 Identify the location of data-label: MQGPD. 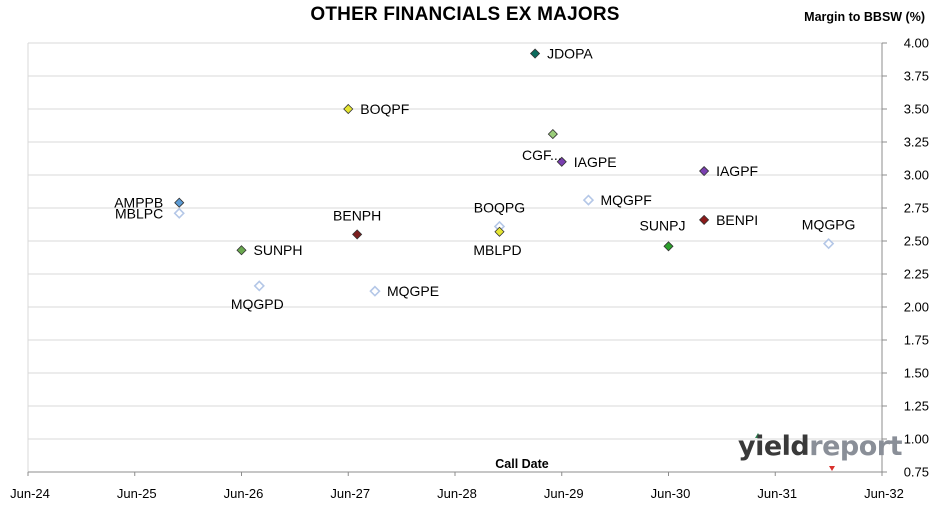
(257, 304).